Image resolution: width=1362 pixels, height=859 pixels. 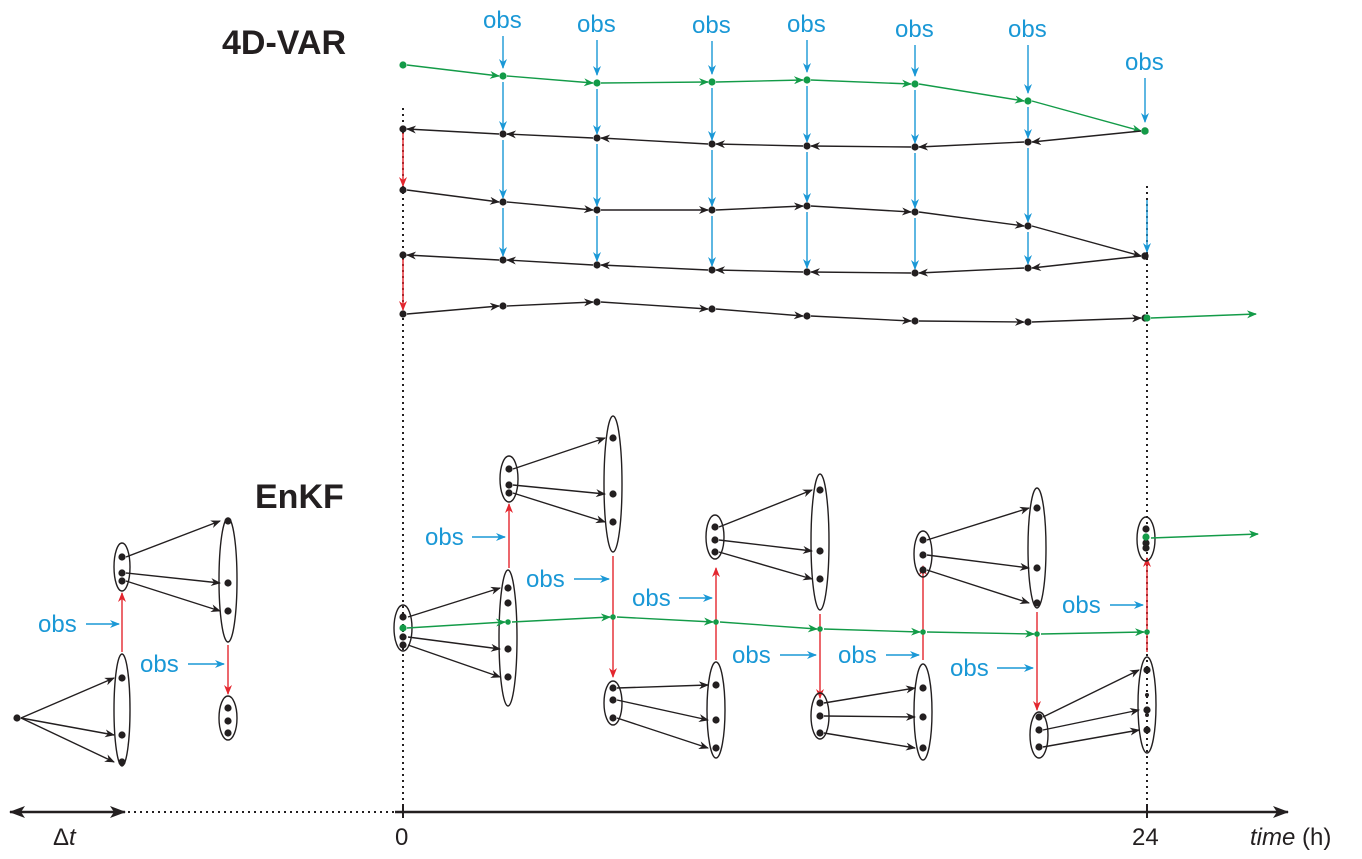 What do you see at coordinates (1290, 837) in the screenshot?
I see `time-label: time (h)` at bounding box center [1290, 837].